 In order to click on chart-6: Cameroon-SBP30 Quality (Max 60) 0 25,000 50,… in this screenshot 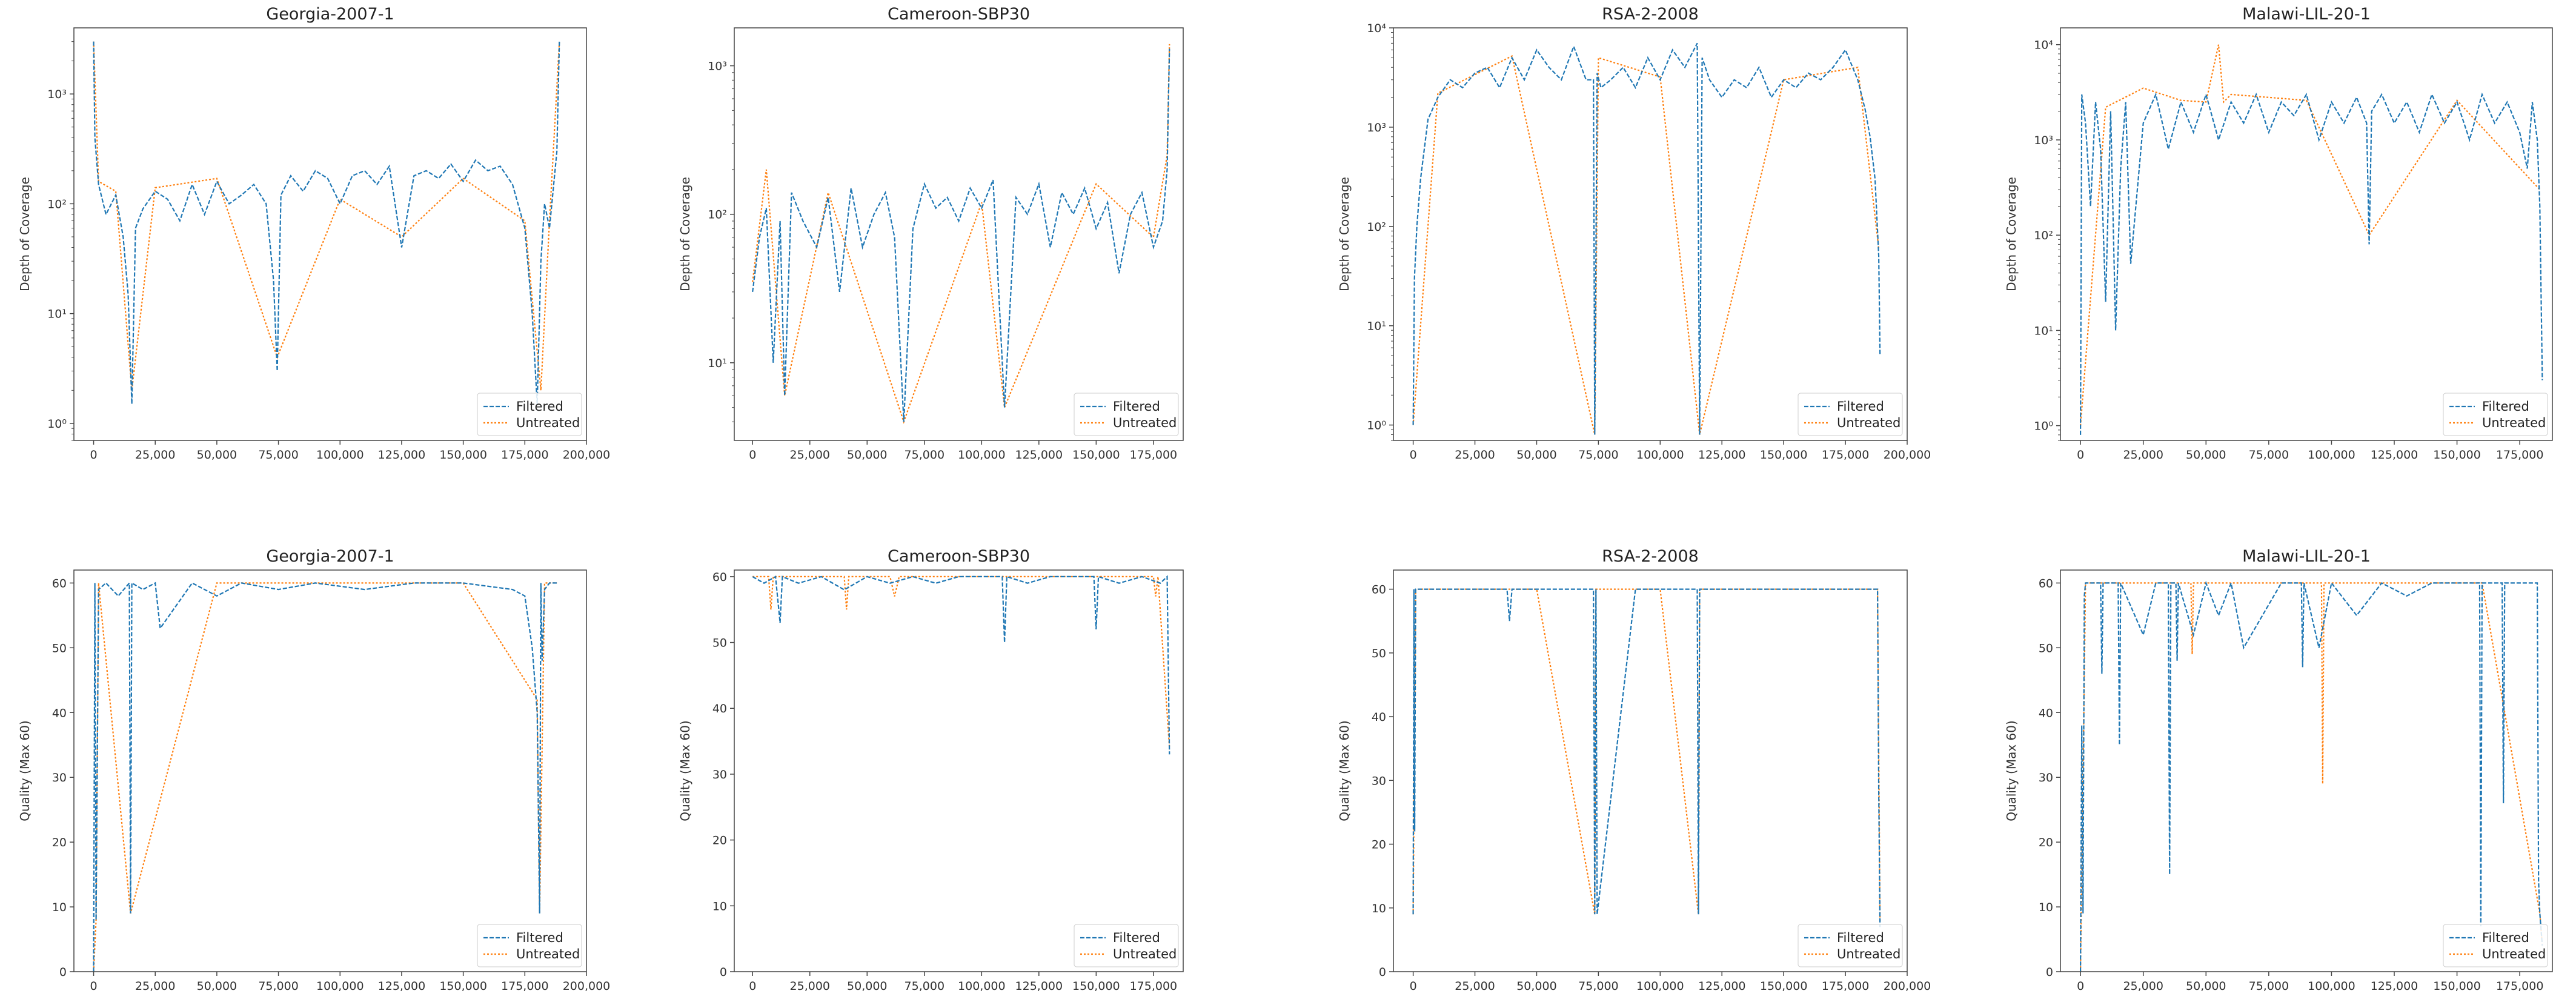, I will do `click(931, 770)`.